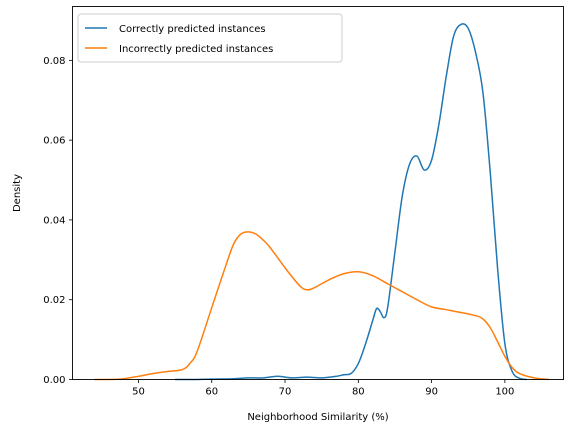  I want to click on x-tick-label: 70, so click(285, 392).